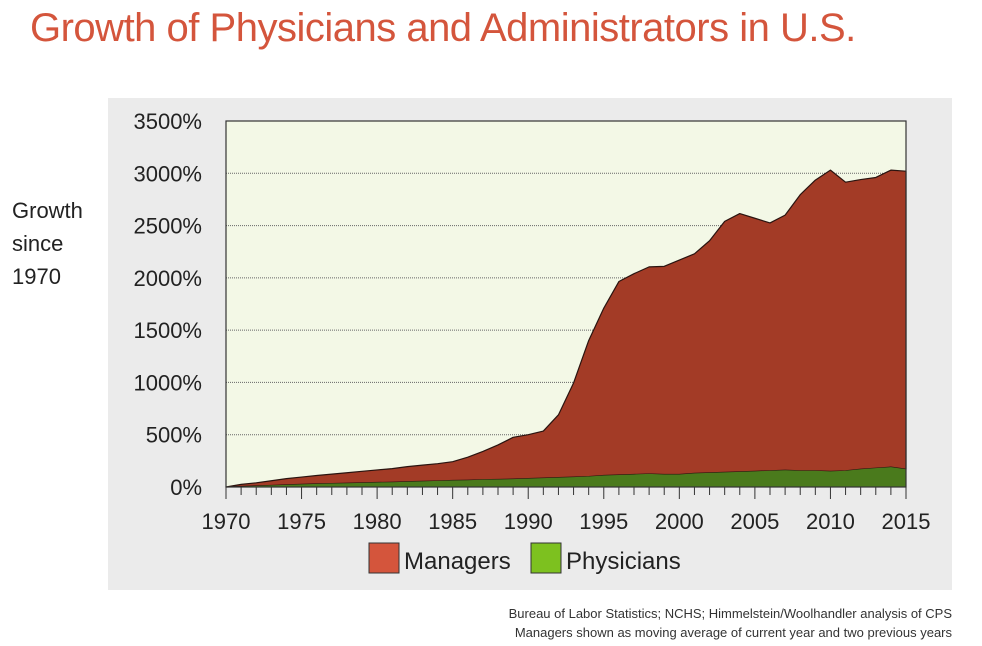 The width and height of the screenshot is (982, 646). Describe the element at coordinates (452, 521) in the screenshot. I see `x-tick-label-1985: 1985` at that location.